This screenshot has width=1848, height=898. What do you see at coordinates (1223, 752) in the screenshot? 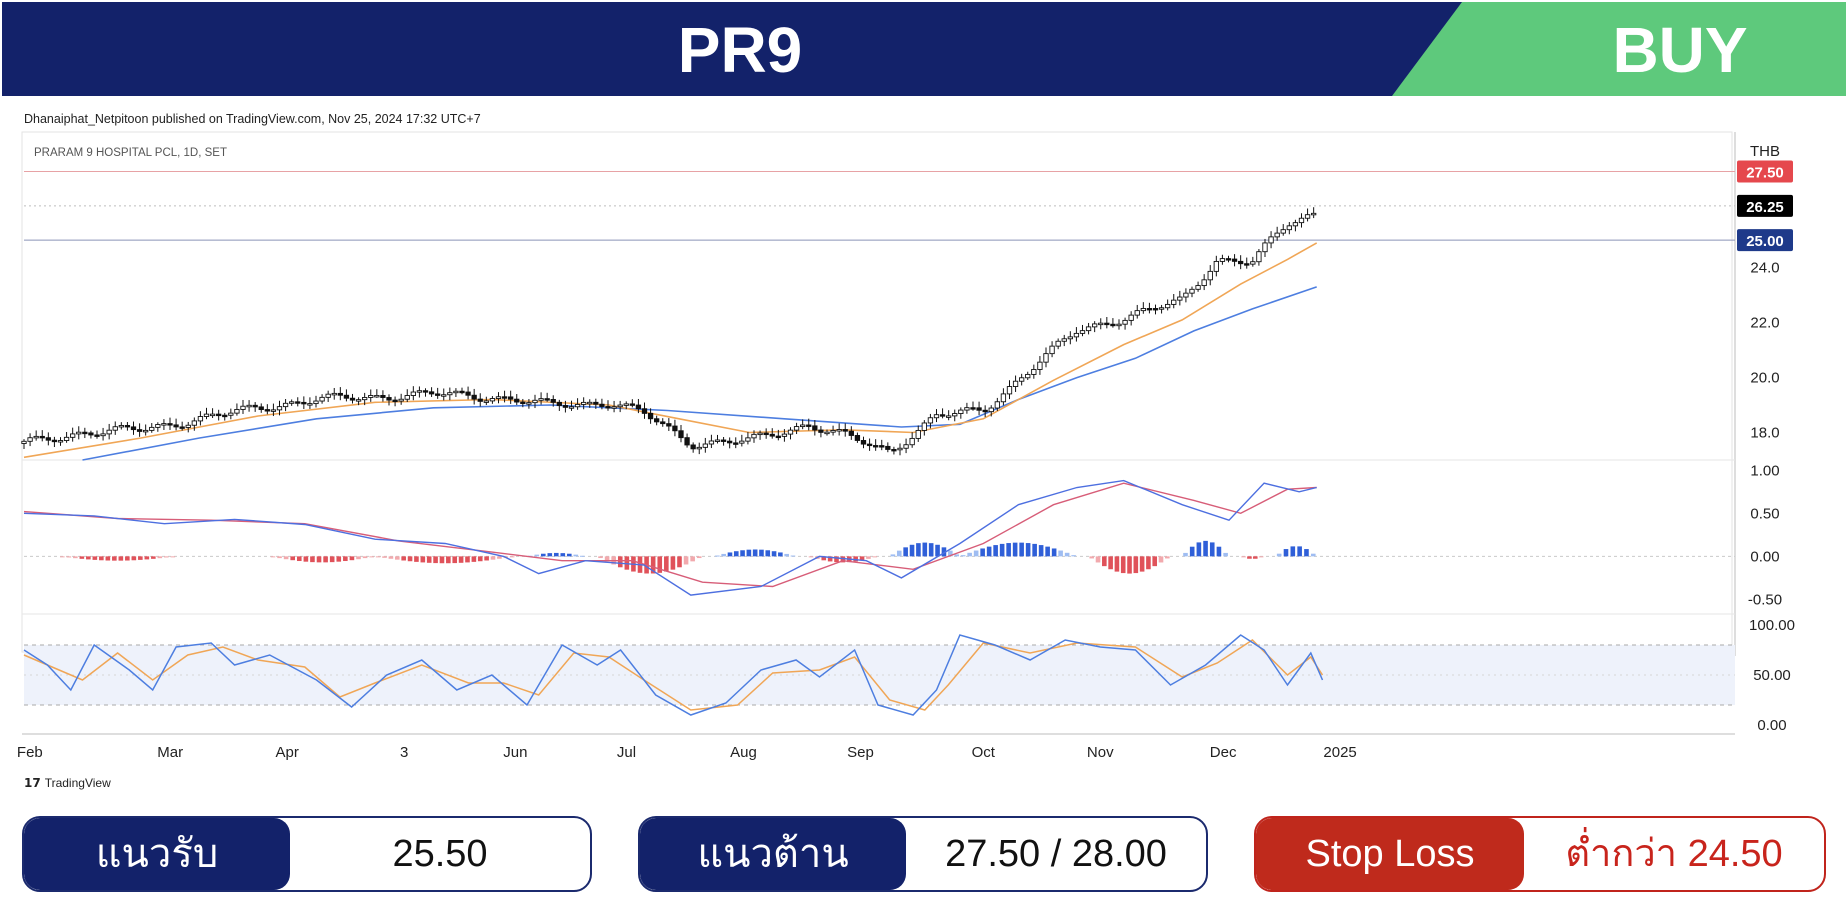
I see `time-tick-label: Dec` at bounding box center [1223, 752].